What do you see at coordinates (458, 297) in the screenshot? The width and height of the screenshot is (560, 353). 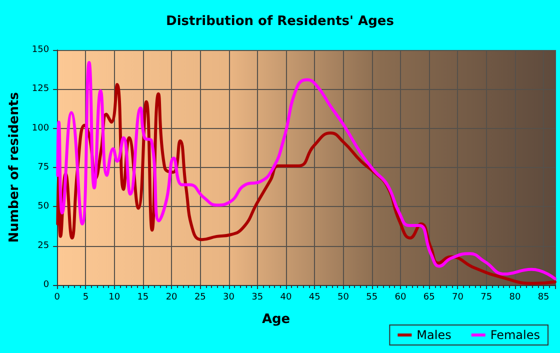 I see `x-tick-label: 70` at bounding box center [458, 297].